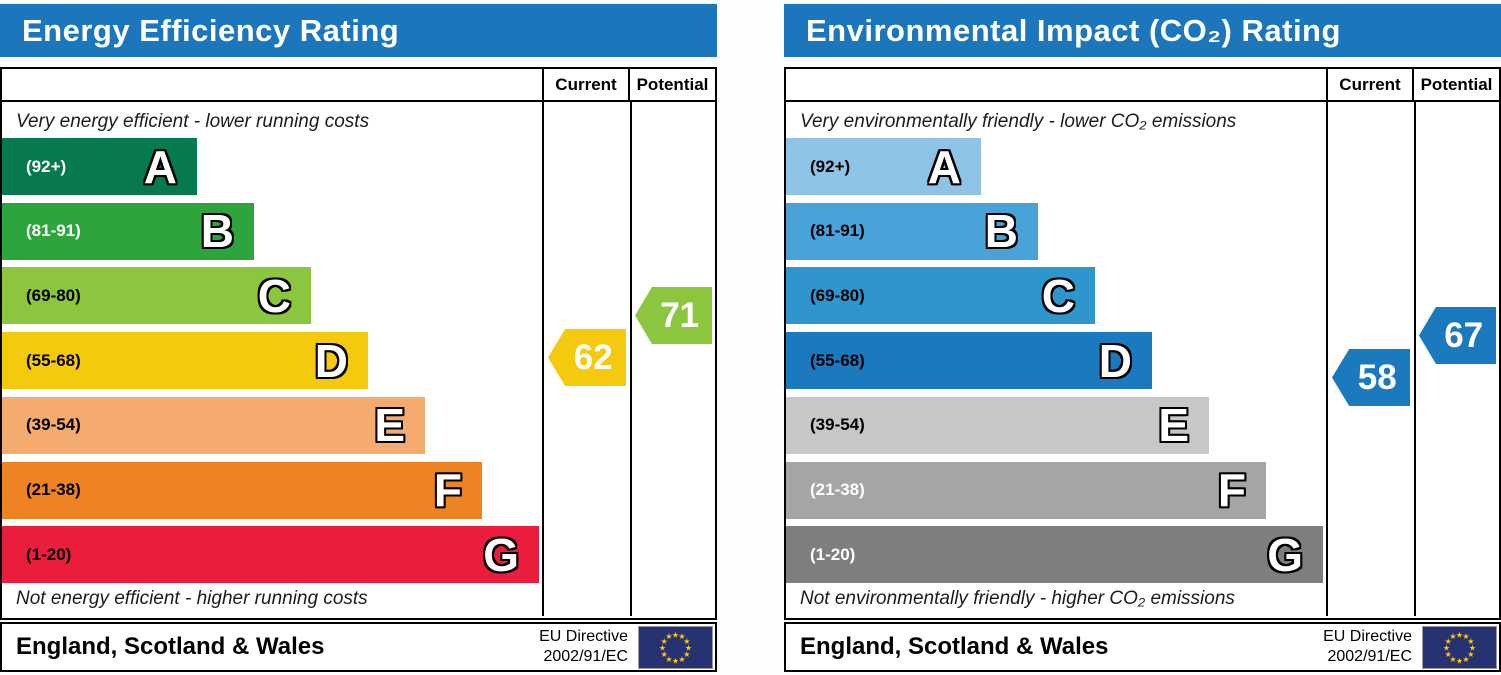 This screenshot has width=1501, height=675. What do you see at coordinates (837, 489) in the screenshot?
I see `band-range-label: (21-38)` at bounding box center [837, 489].